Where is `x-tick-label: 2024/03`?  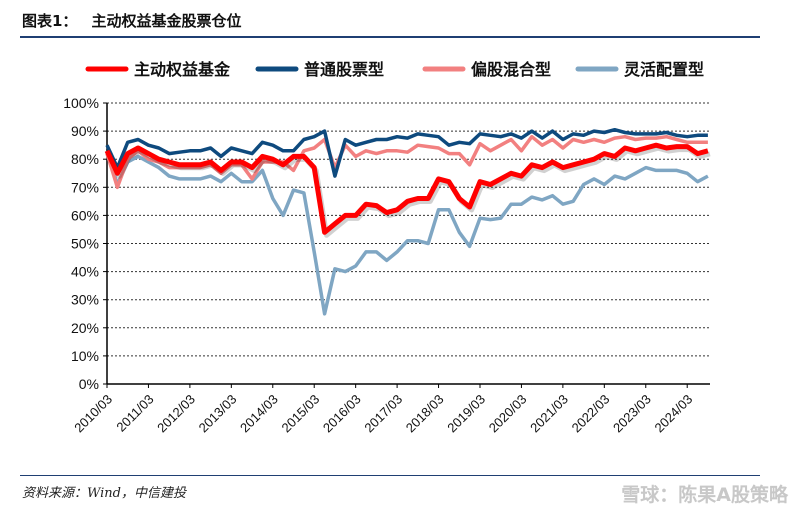
x-tick-label: 2024/03 is located at coordinates (673, 414).